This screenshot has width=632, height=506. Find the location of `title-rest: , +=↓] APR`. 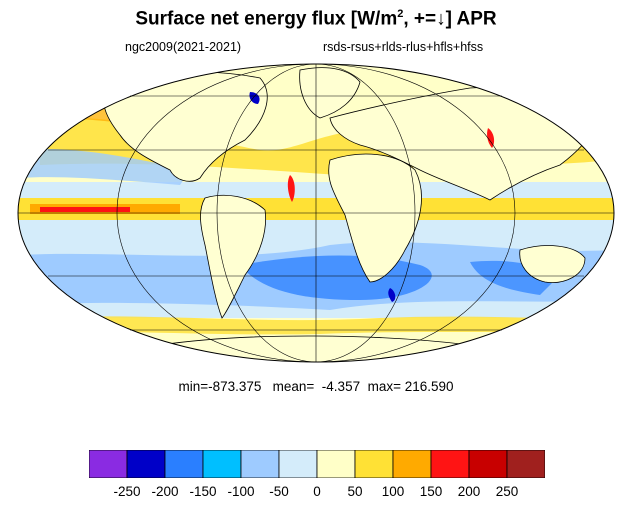

title-rest: , +=↓] APR is located at coordinates (450, 19).